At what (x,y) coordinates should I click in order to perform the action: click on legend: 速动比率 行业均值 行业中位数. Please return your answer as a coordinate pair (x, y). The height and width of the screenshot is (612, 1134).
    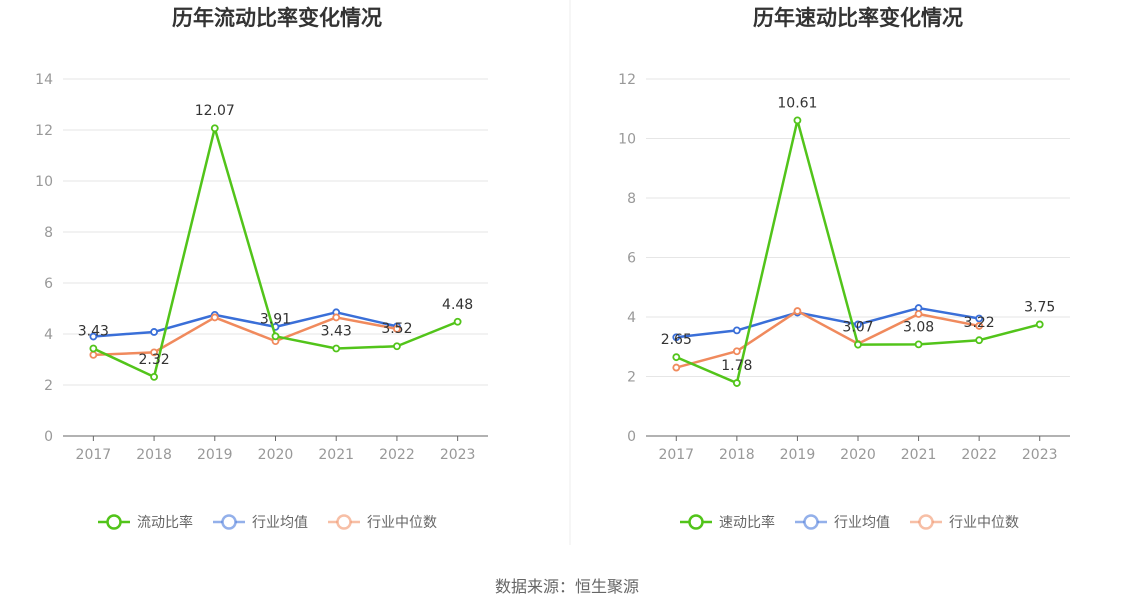
    Looking at the image, I should click on (849, 522).